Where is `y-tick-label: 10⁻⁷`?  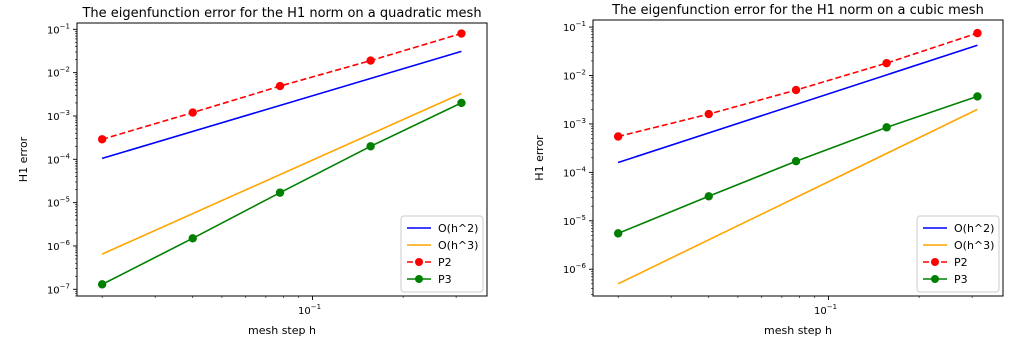 y-tick-label: 10⁻⁷ is located at coordinates (58, 289).